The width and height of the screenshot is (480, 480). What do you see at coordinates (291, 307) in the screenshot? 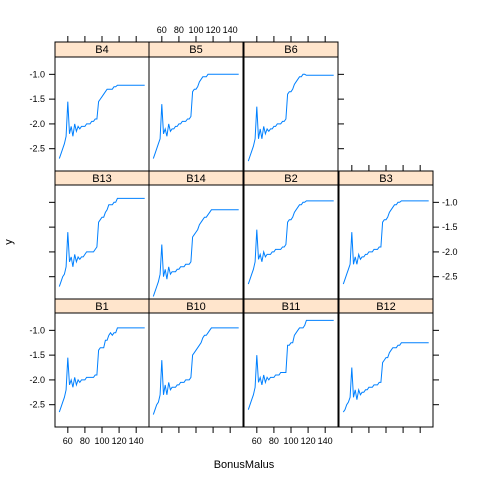
I see `strip-label: B11` at bounding box center [291, 307].